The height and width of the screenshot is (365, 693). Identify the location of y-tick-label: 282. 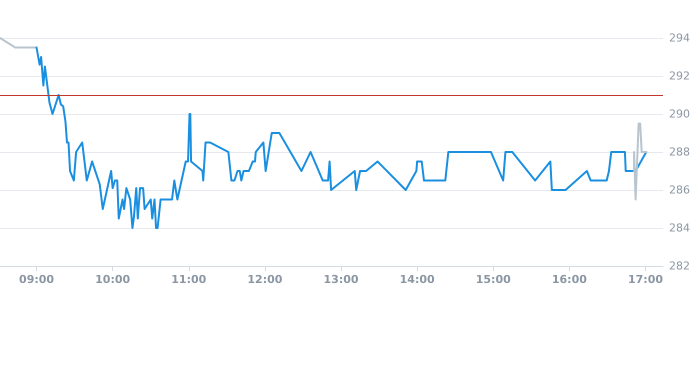
(679, 266).